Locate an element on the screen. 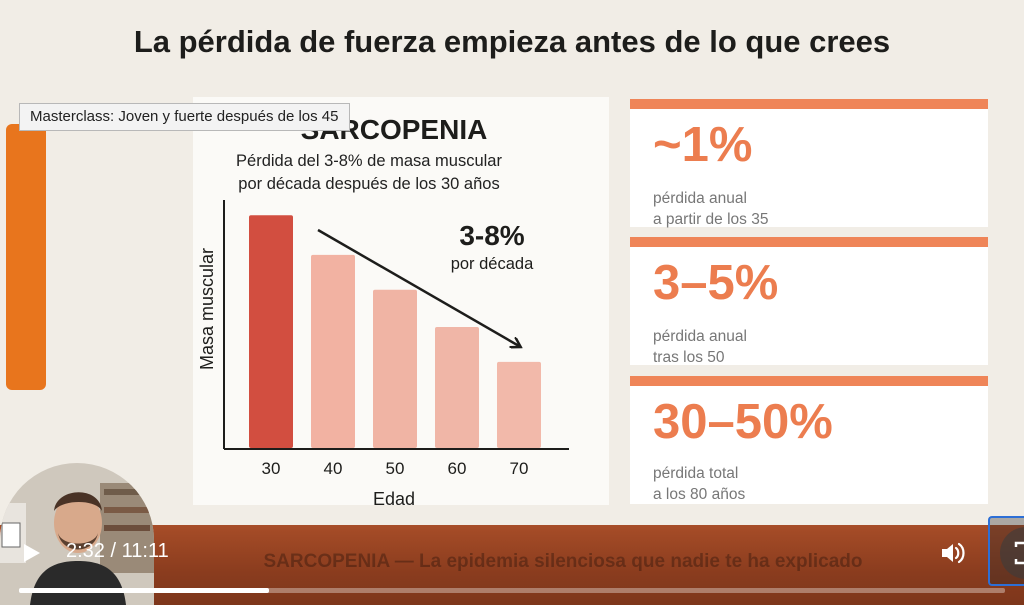  x-tick-60: 60 is located at coordinates (457, 468).